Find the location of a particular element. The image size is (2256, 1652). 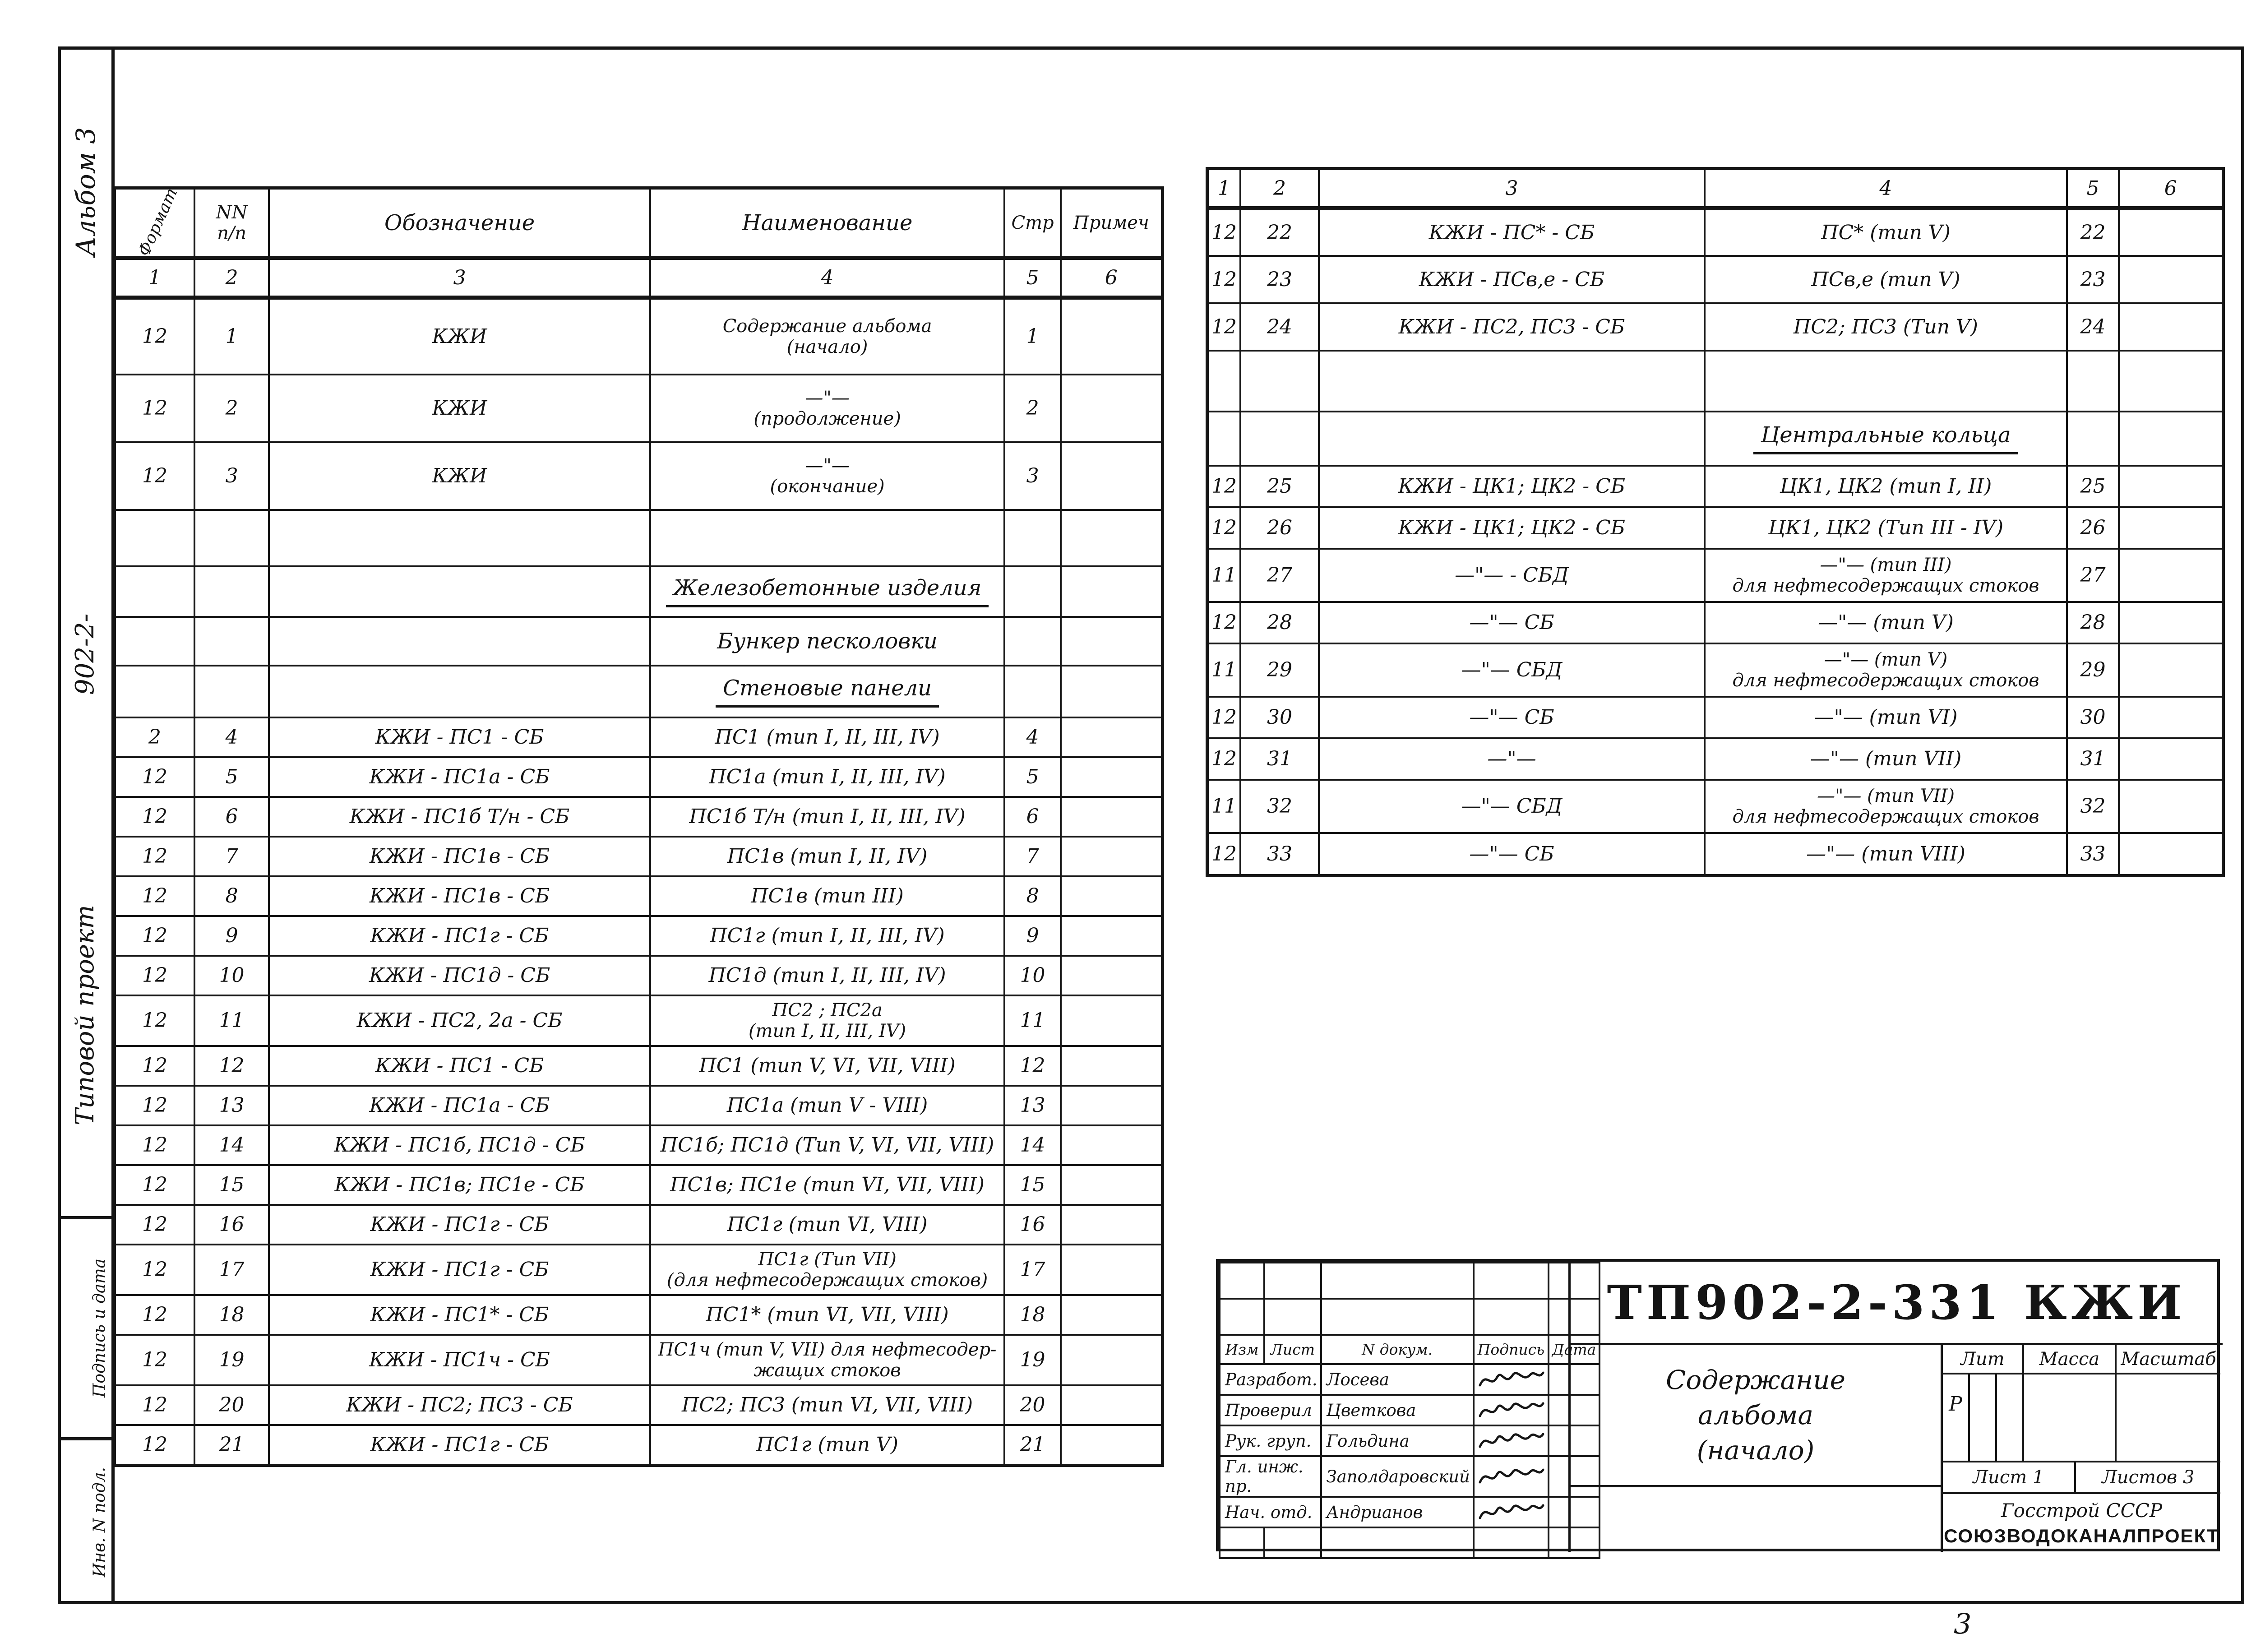

col-designation: —"— is located at coordinates (1512, 759).